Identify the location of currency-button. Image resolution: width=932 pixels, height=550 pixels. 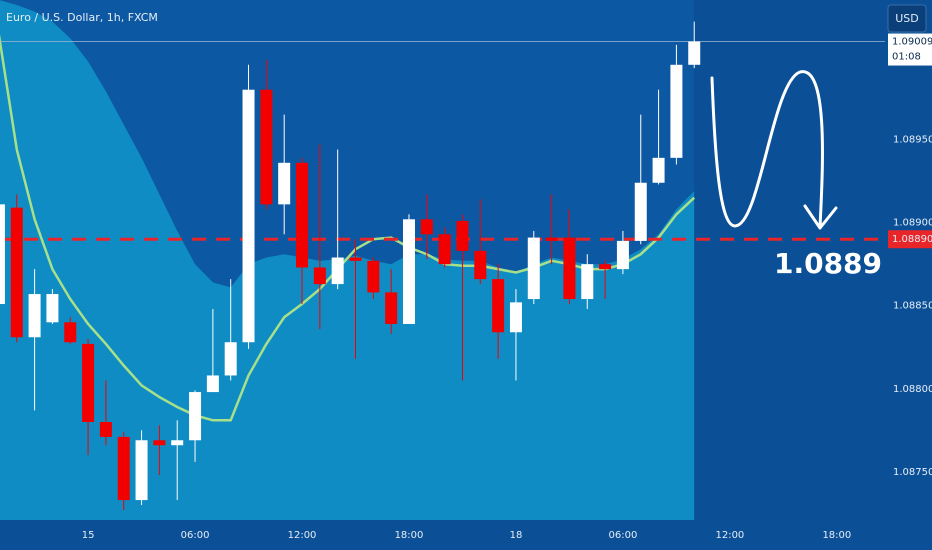
(907, 18).